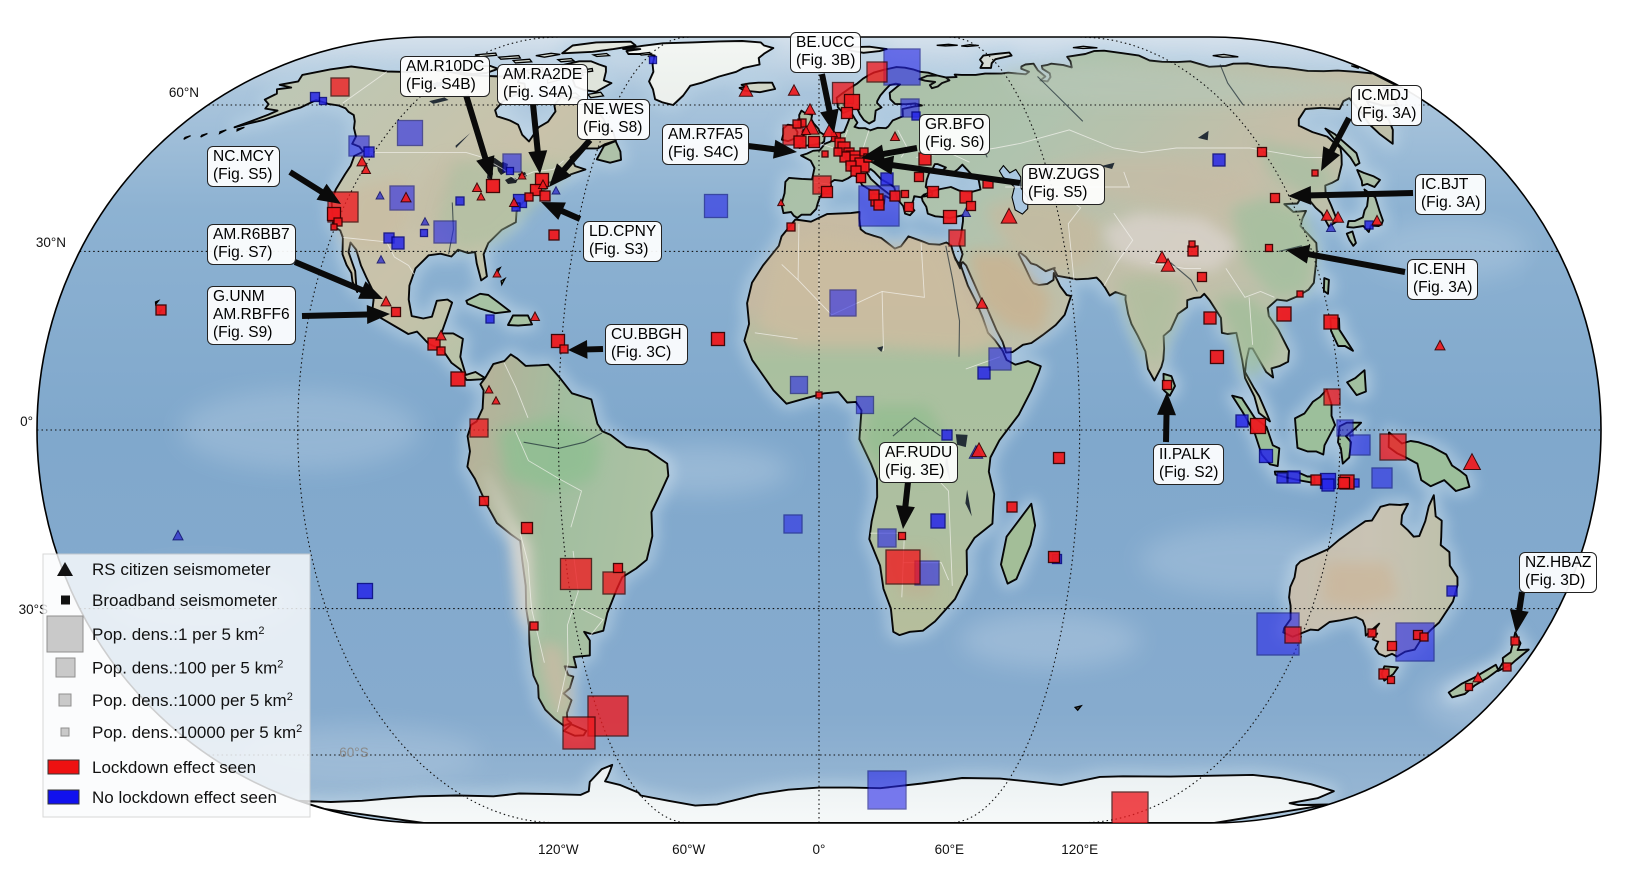 This screenshot has height=892, width=1630. Describe the element at coordinates (1079, 849) in the screenshot. I see `svg-text: 120°E` at that location.